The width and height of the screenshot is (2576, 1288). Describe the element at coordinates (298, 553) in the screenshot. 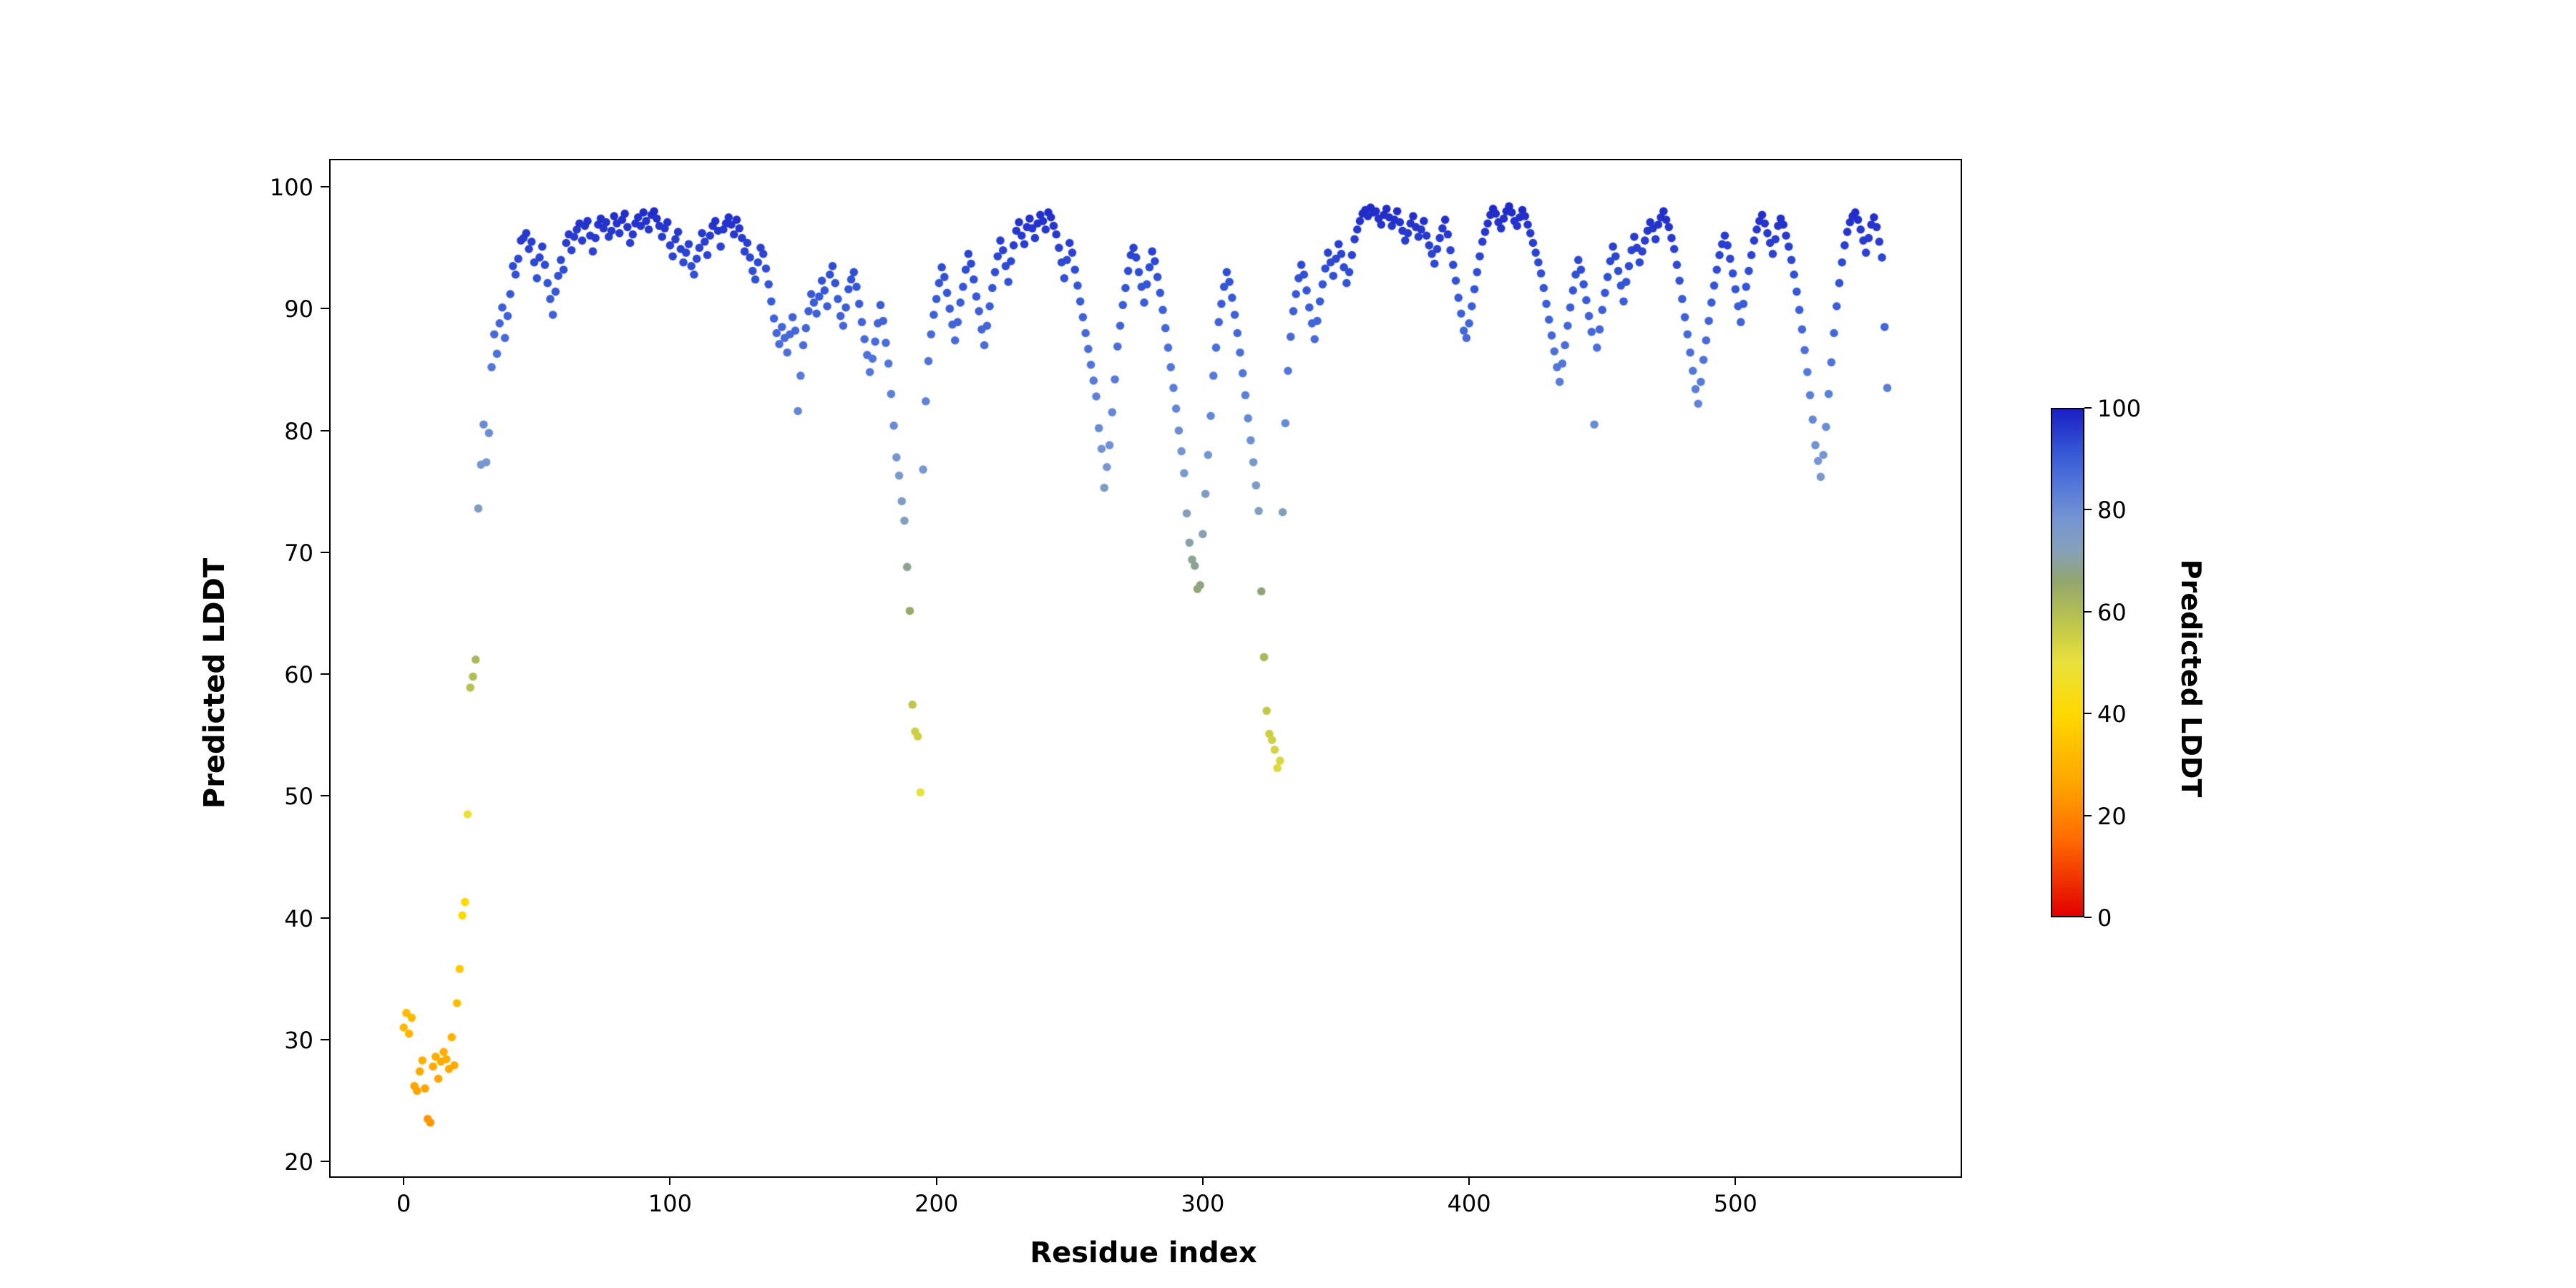

I see `y-tick-label: 70` at that location.